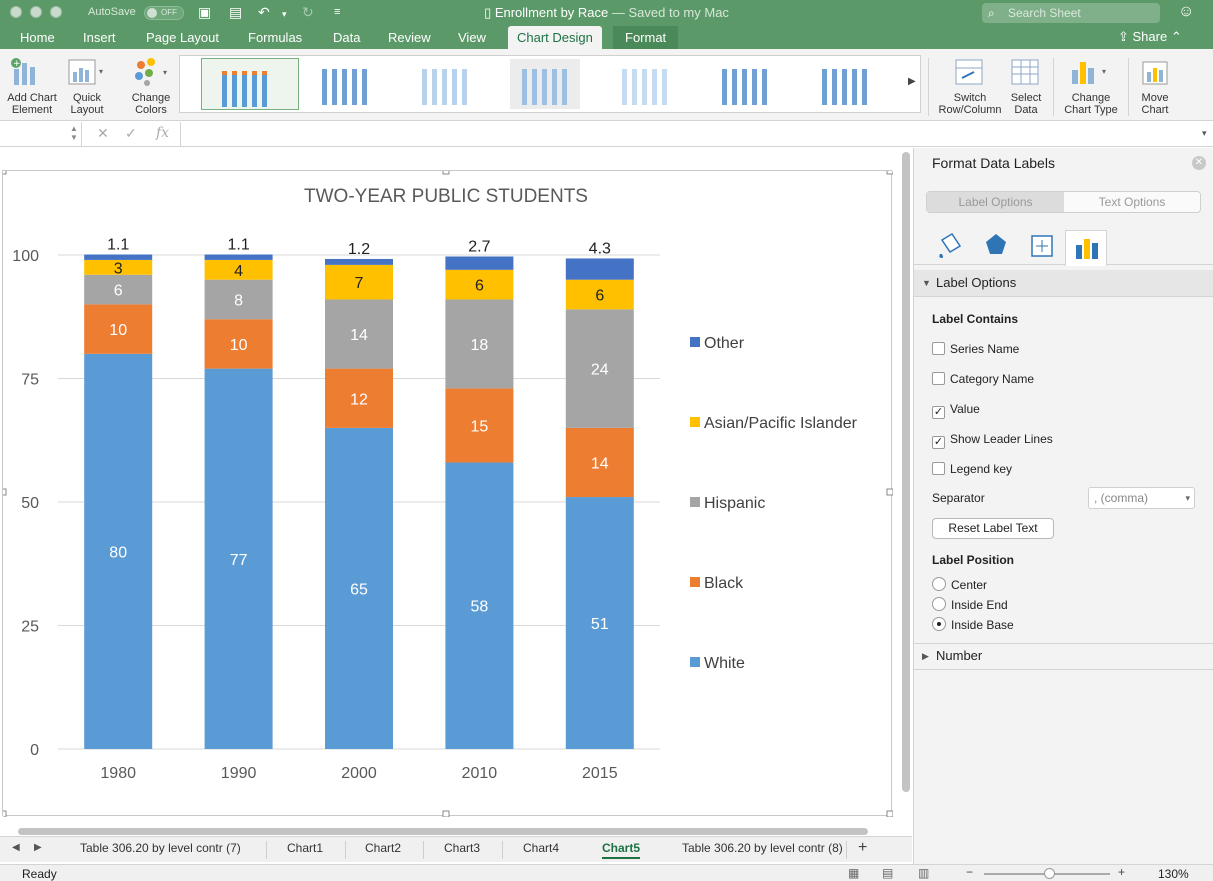  Describe the element at coordinates (38, 847) in the screenshot. I see `next-sheet-icon: ▶` at that location.